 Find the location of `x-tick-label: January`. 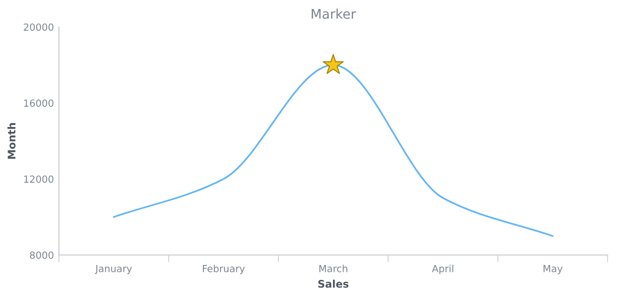

x-tick-label: January is located at coordinates (113, 269).